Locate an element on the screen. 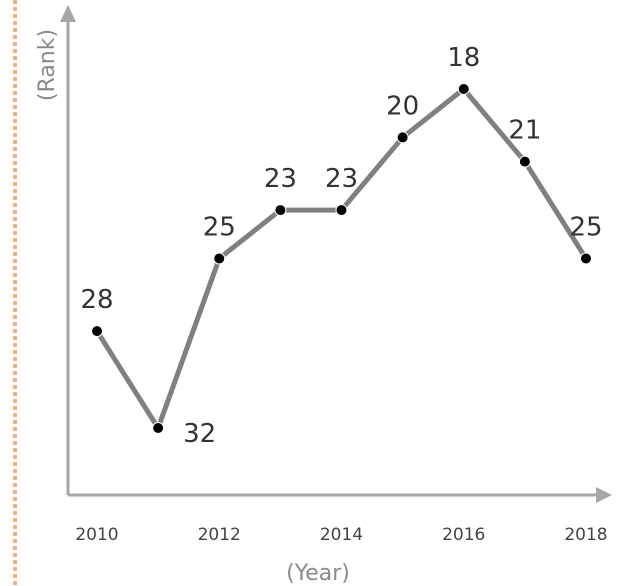 The height and width of the screenshot is (586, 636). x-tick-label: 2010 is located at coordinates (96, 535).